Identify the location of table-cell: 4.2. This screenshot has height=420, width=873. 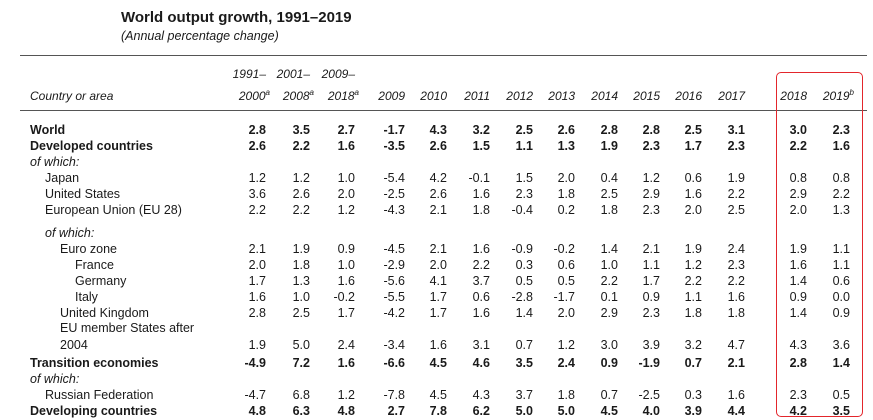
(798, 411).